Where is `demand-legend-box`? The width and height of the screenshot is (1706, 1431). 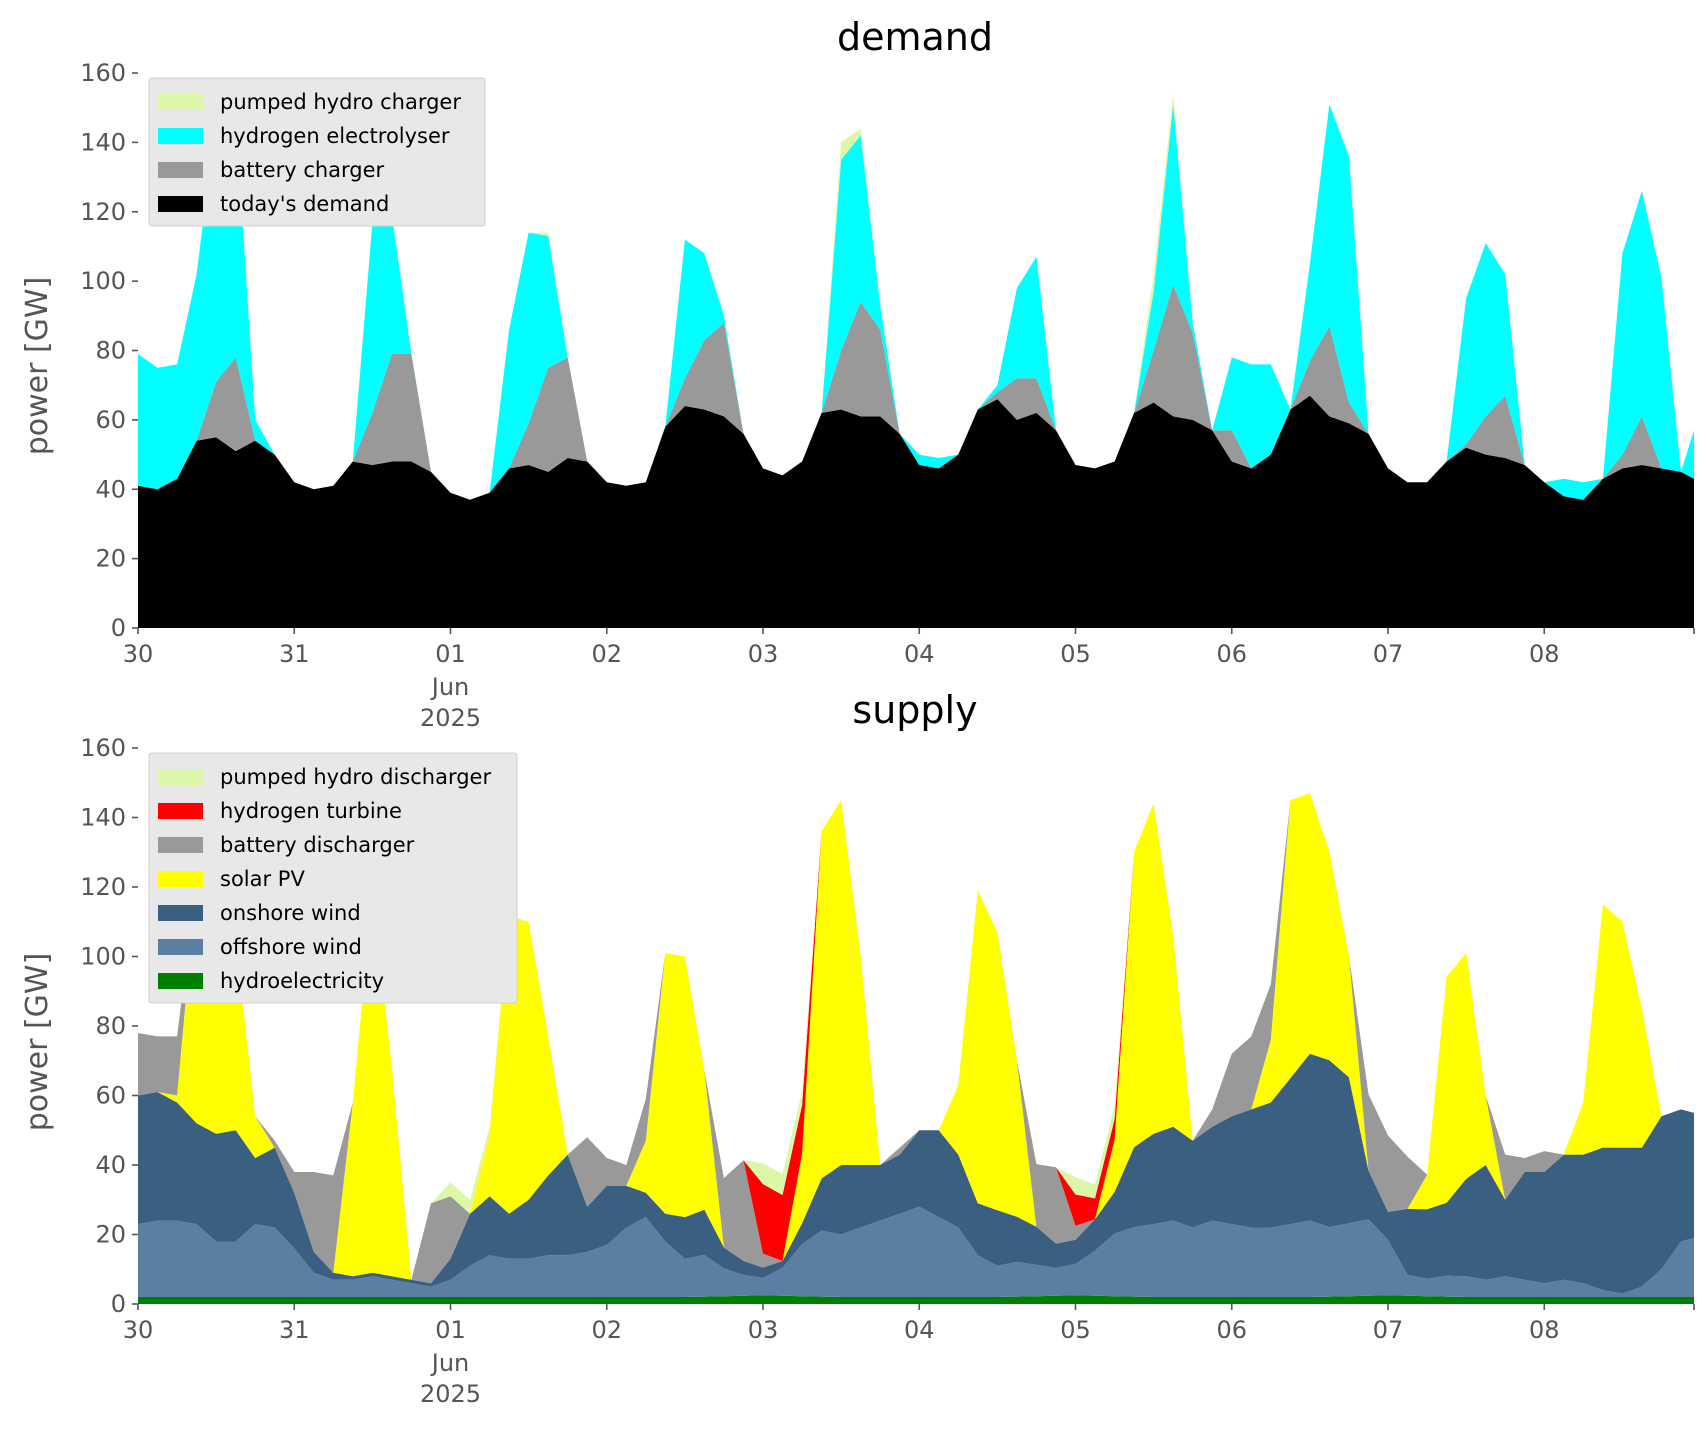
demand-legend-box is located at coordinates (317, 152).